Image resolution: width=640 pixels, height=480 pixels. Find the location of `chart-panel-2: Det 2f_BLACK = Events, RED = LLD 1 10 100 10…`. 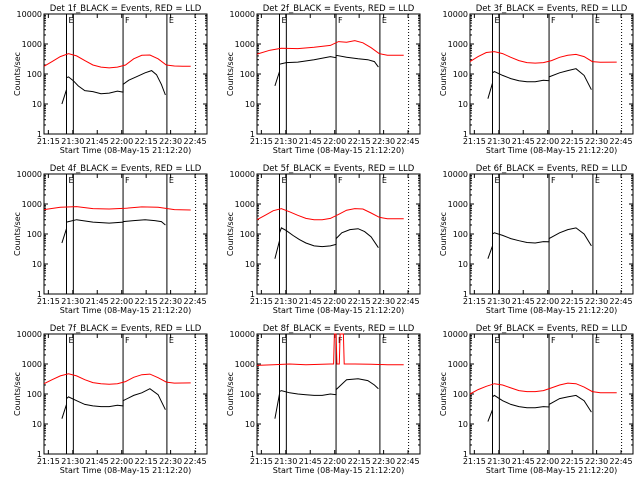

chart-panel-2: Det 2f_BLACK = Events, RED = LLD 1 10 100 10… is located at coordinates (323, 79).